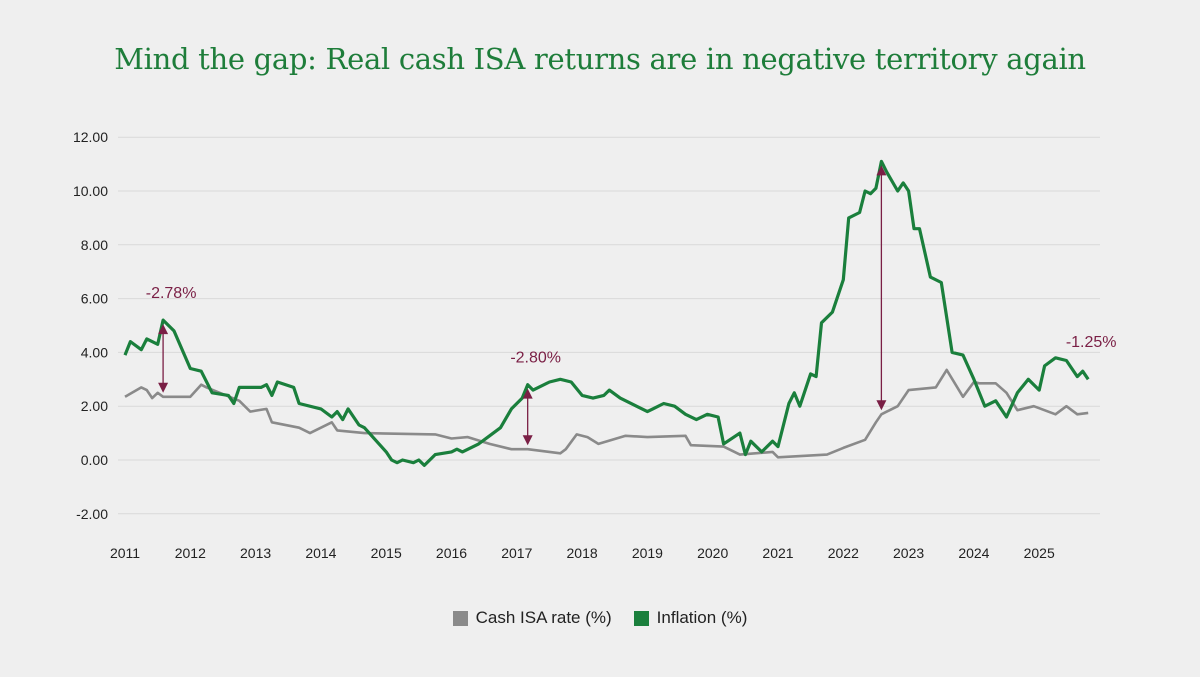 The height and width of the screenshot is (677, 1200). What do you see at coordinates (94, 352) in the screenshot?
I see `y-tick-label: 4.00` at bounding box center [94, 352].